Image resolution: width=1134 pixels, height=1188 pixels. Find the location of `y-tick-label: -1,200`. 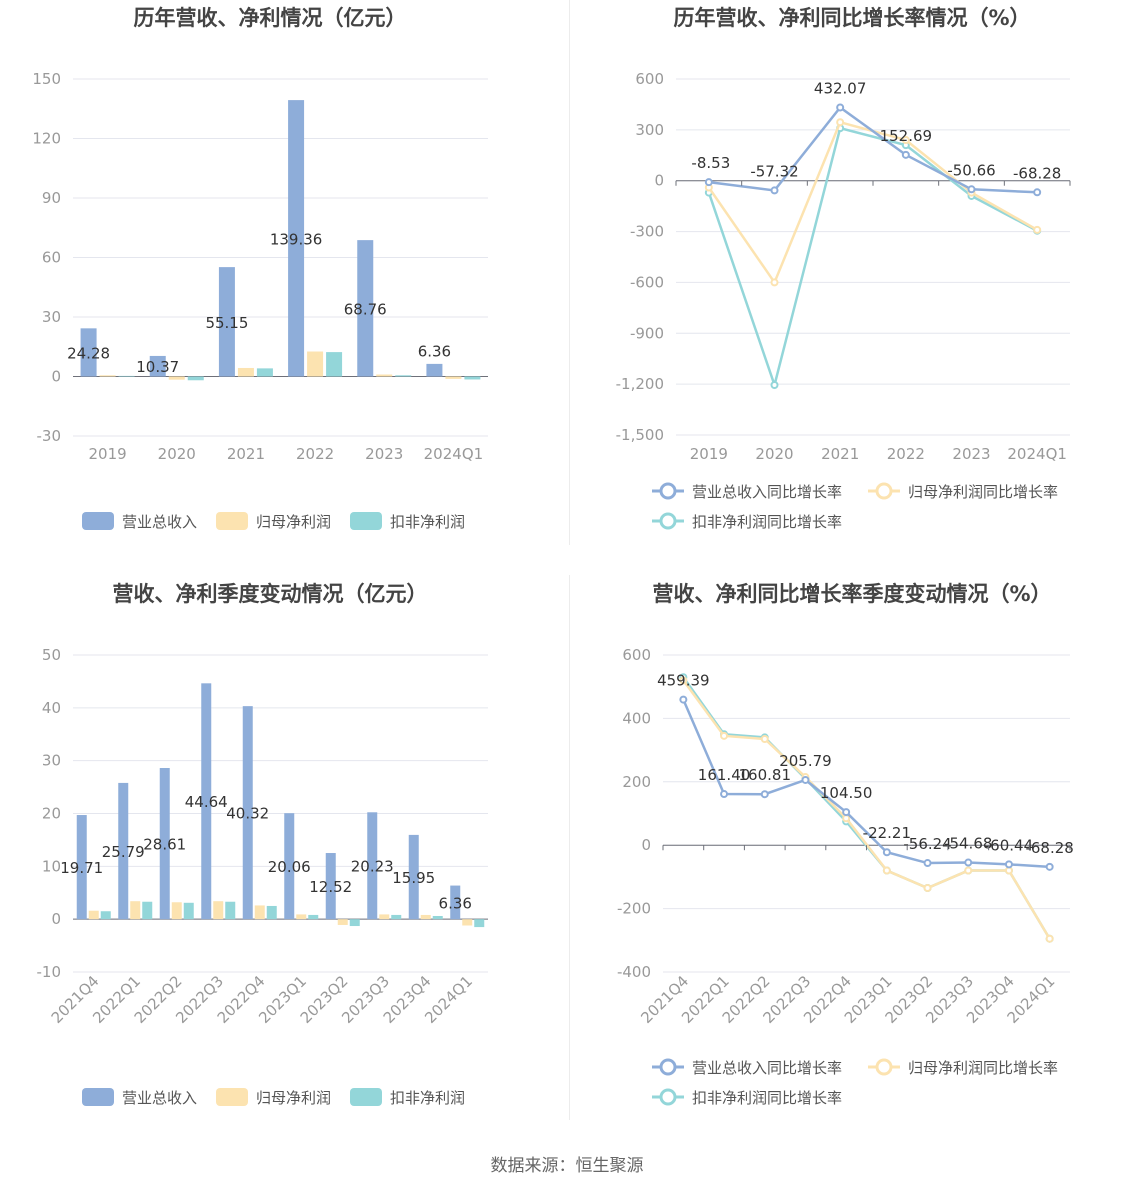

y-tick-label: -1,200 is located at coordinates (640, 384).